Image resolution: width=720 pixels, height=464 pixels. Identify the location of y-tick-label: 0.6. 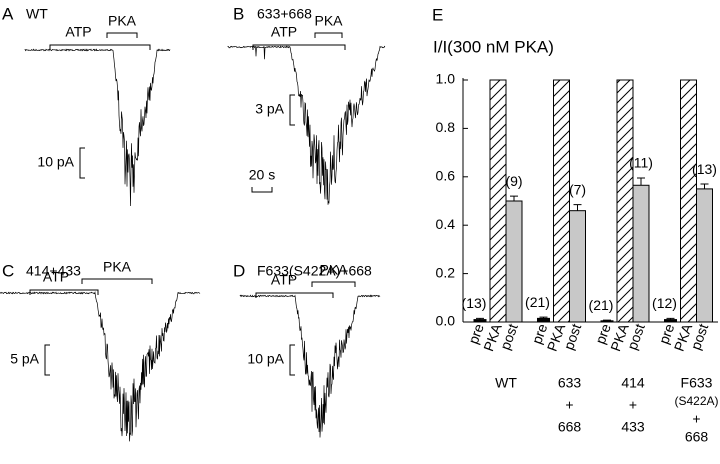
(446, 176).